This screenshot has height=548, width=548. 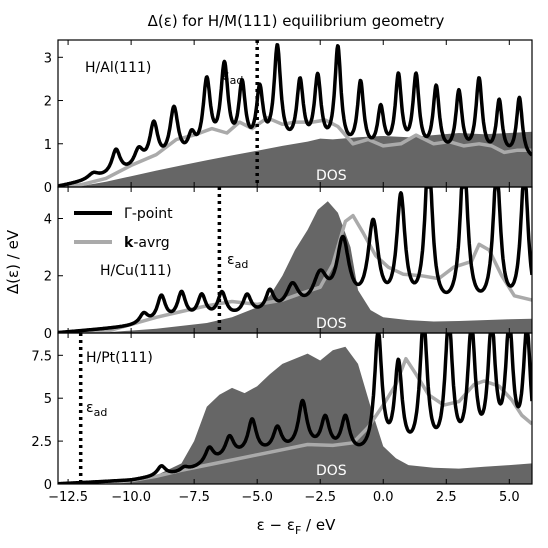 What do you see at coordinates (216, 414) in the screenshot?
I see `panel-label-pt: H/Pt(111) εad DOS` at bounding box center [216, 414].